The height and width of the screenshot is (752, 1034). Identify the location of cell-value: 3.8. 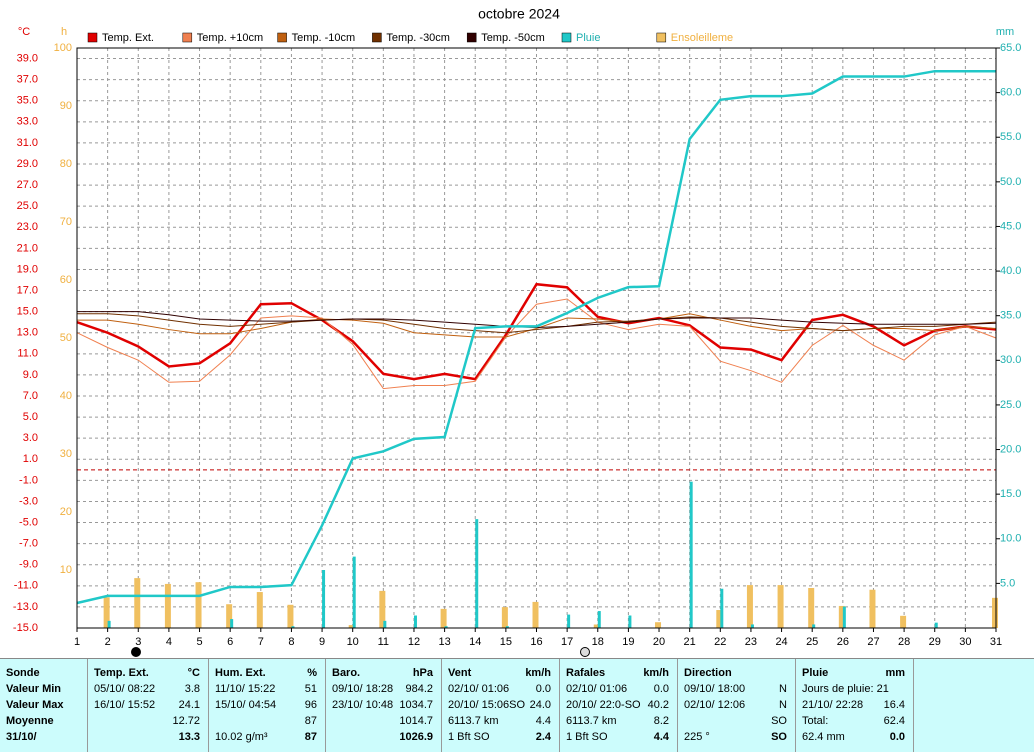
(192, 689).